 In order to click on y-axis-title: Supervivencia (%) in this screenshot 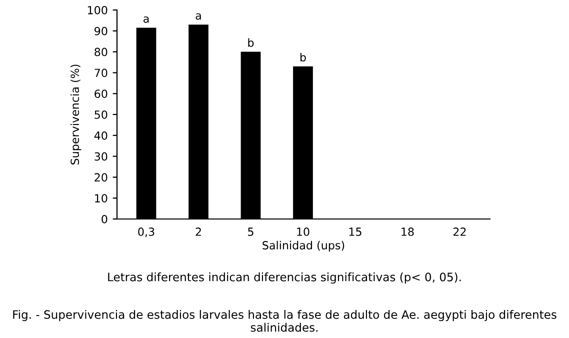, I will do `click(76, 114)`.